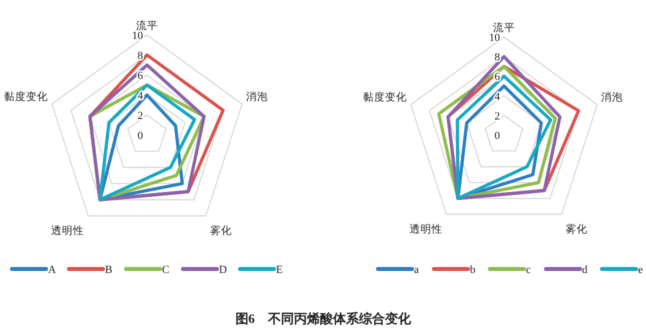 Image resolution: width=646 pixels, height=331 pixels. What do you see at coordinates (52, 270) in the screenshot?
I see `legend-label: A` at bounding box center [52, 270].